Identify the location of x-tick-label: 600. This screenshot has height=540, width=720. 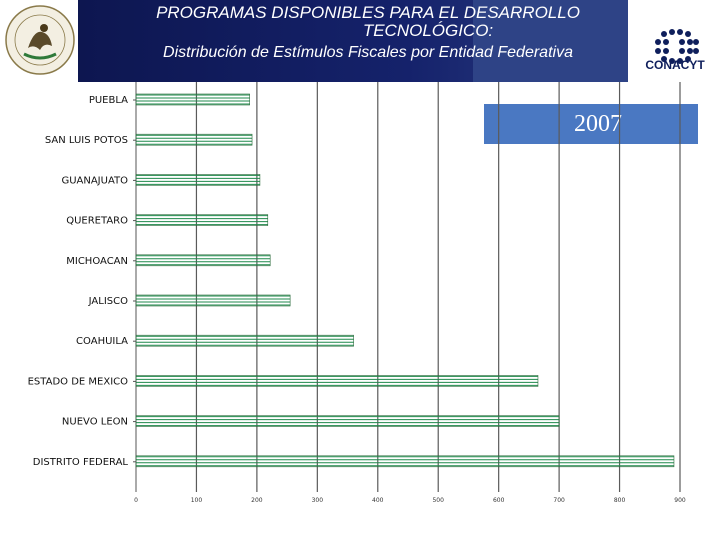
(499, 500).